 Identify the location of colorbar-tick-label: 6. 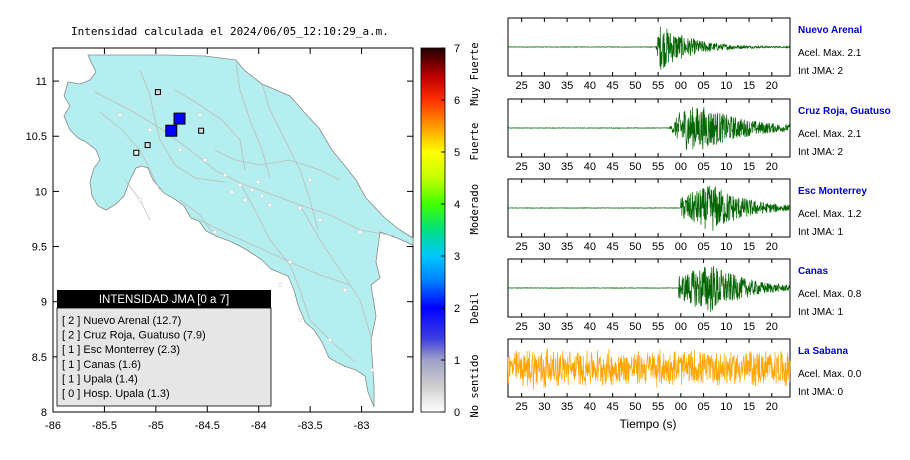
(457, 101).